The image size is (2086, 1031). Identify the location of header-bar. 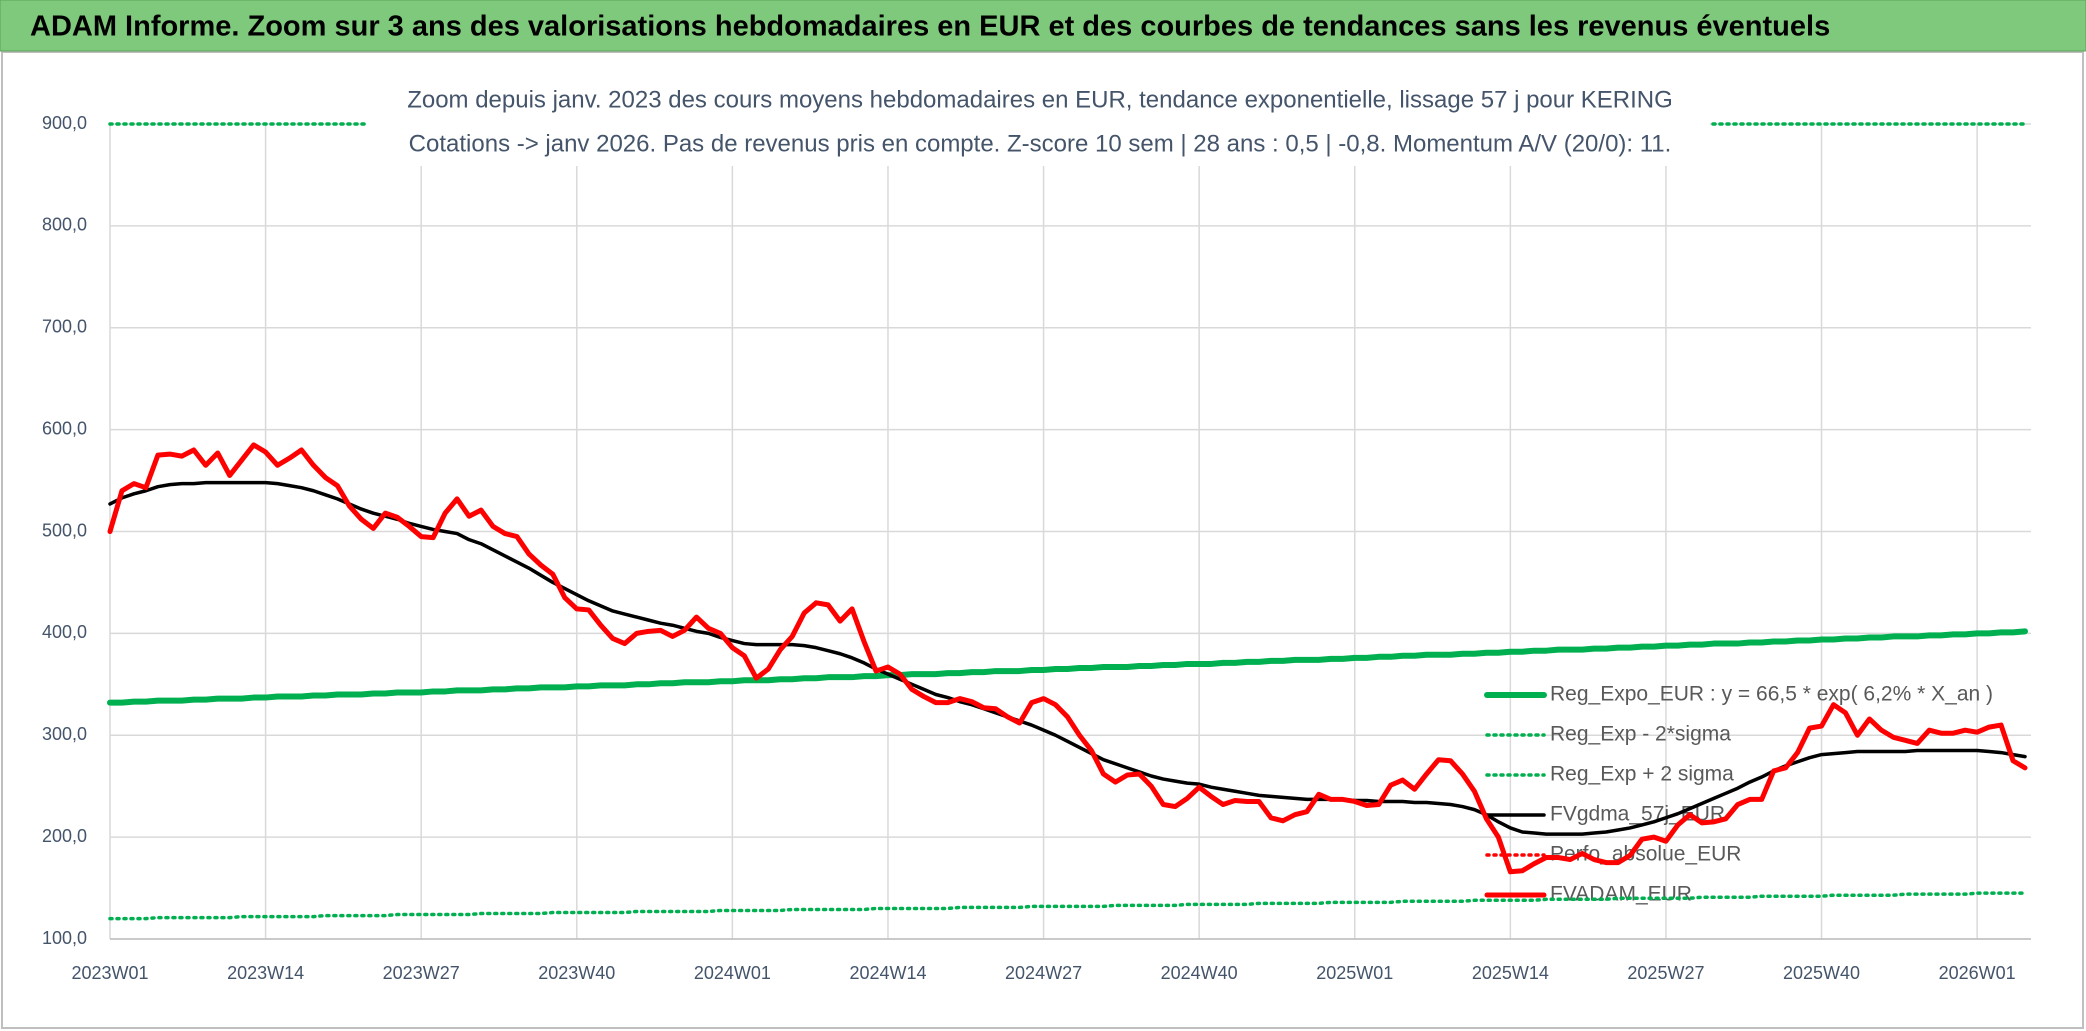
(1043, 26).